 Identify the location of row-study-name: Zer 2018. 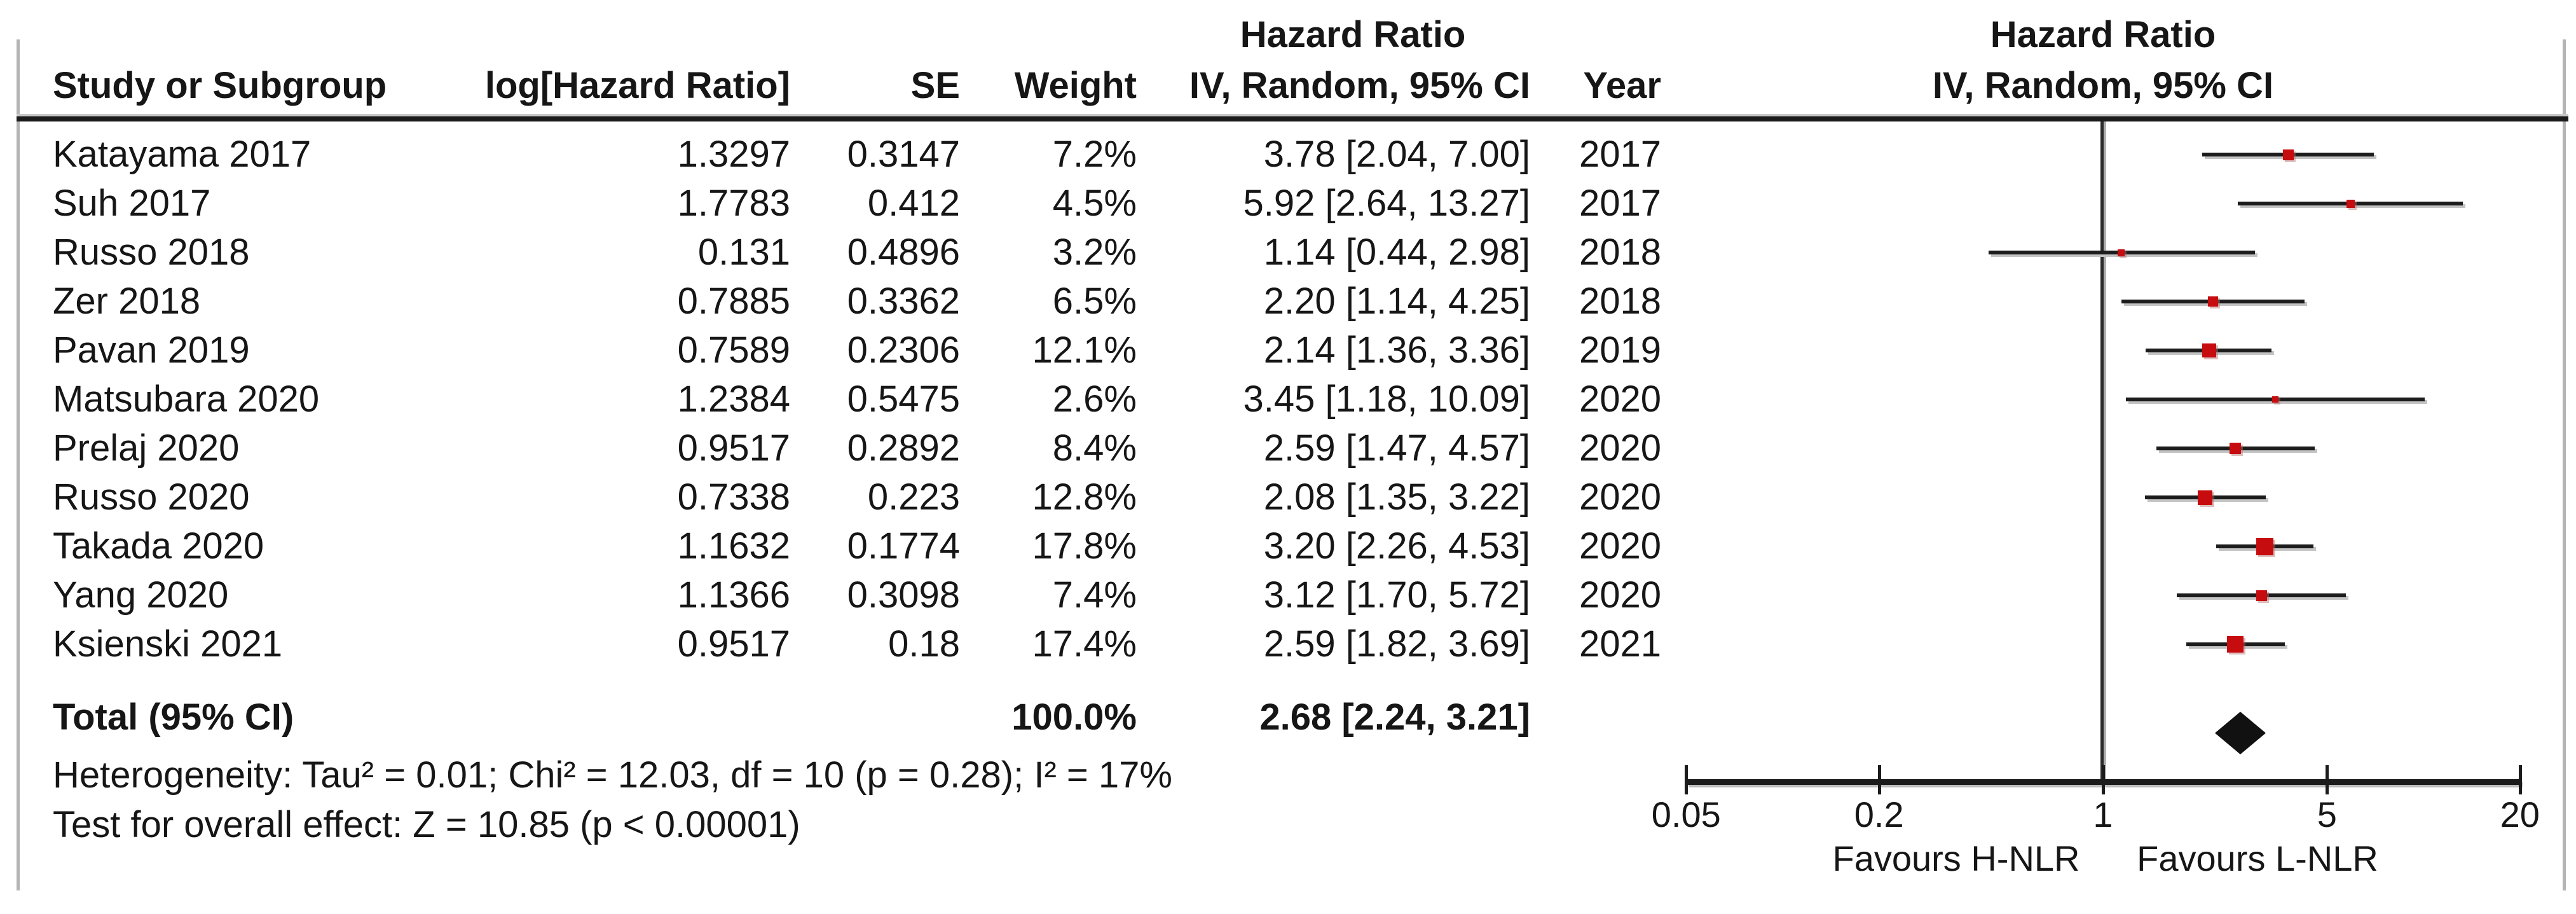
(127, 301).